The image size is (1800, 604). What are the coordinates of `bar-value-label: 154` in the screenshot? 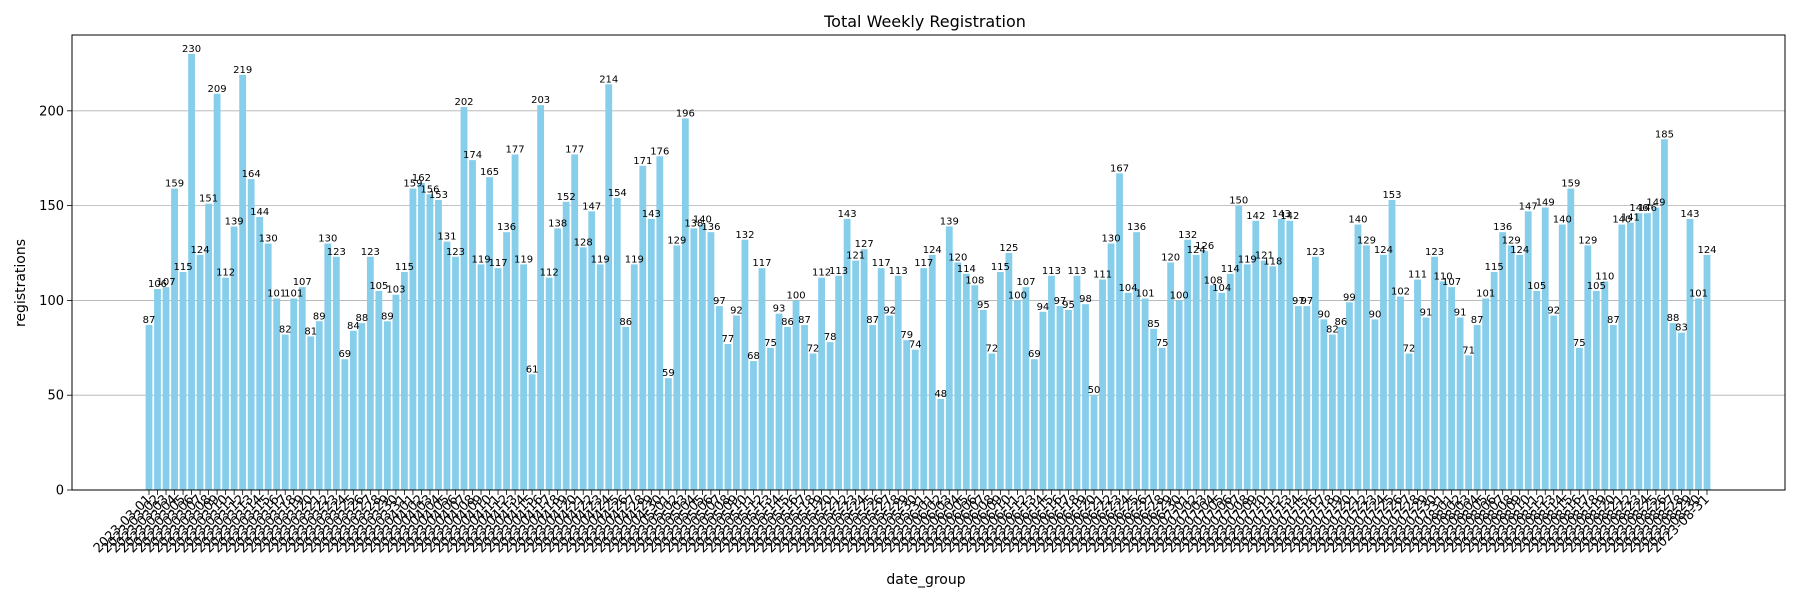 It's located at (617, 193).